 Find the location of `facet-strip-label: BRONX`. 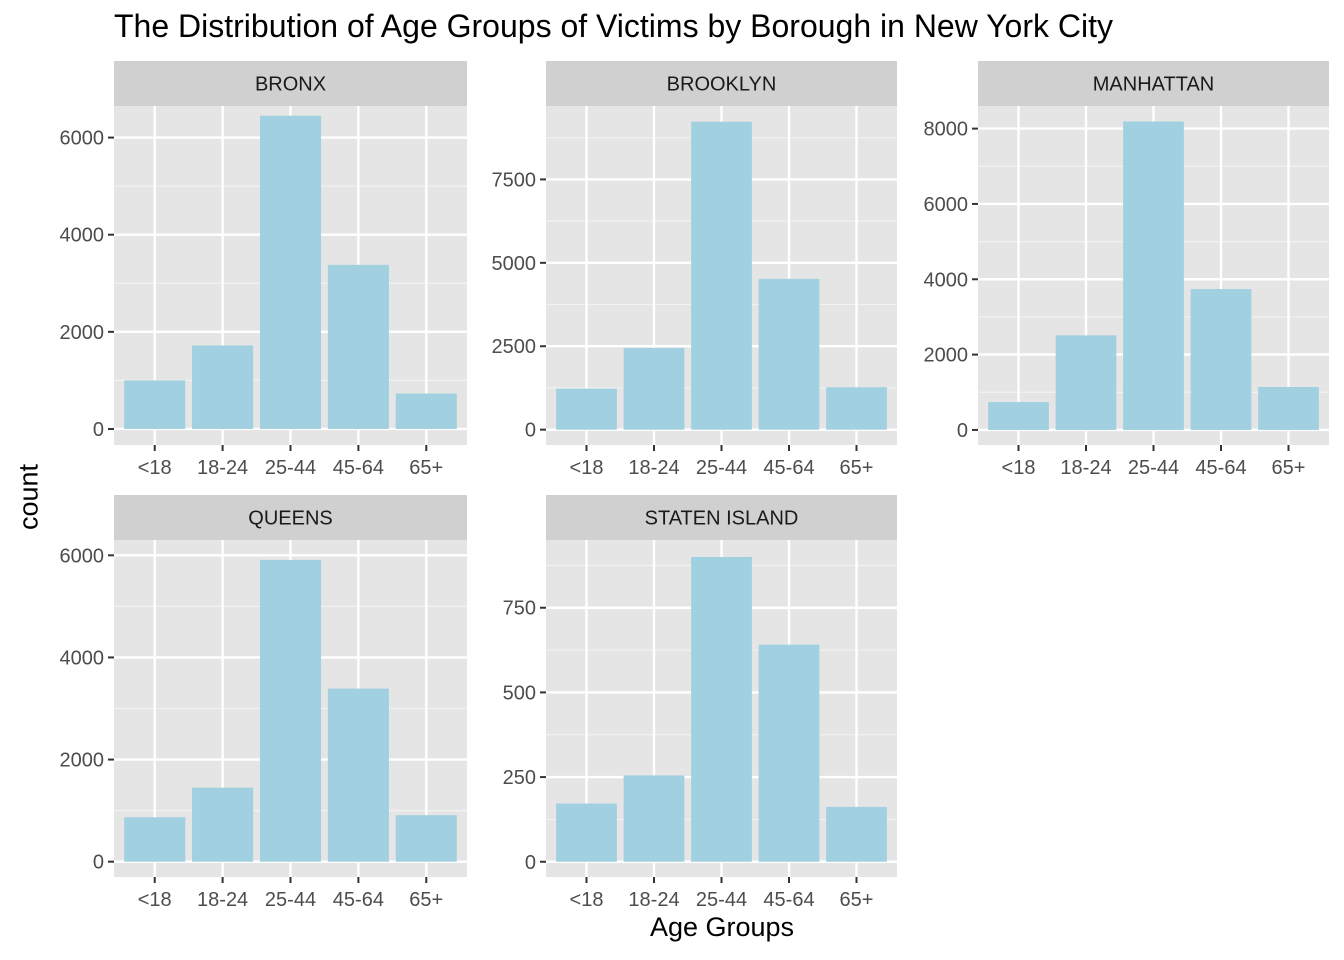

facet-strip-label: BRONX is located at coordinates (290, 85).